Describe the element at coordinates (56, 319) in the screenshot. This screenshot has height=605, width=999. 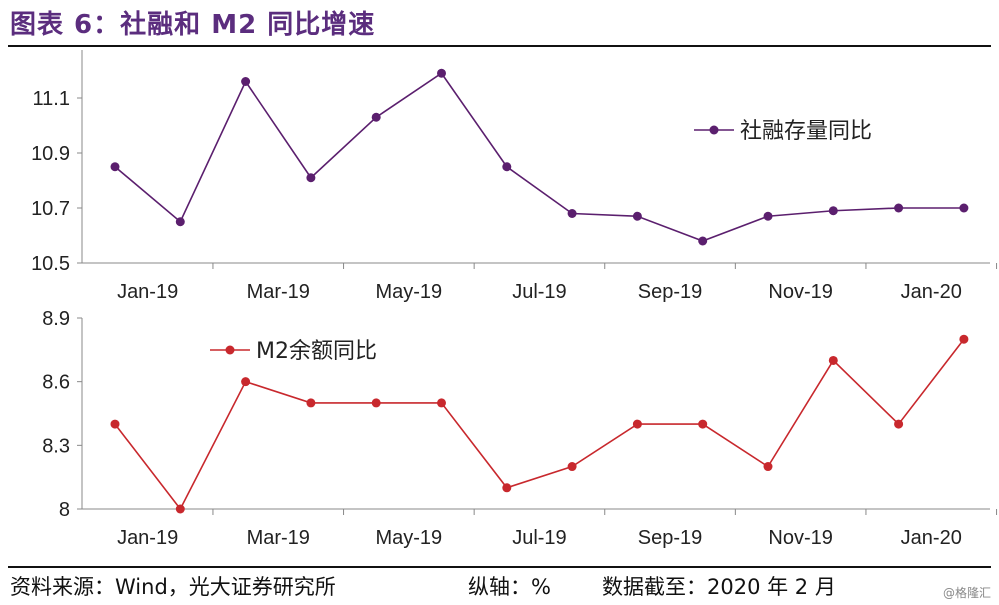
I see `y-tick-label: 8.9` at that location.